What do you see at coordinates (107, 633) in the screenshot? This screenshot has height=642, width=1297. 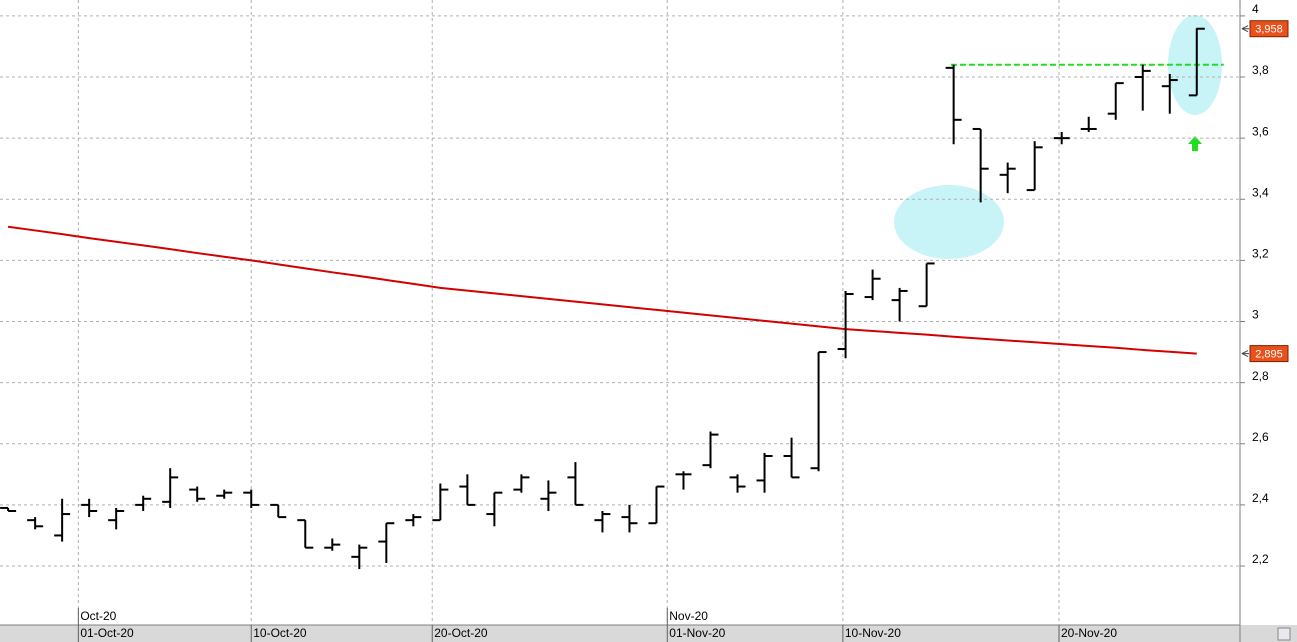 I see `x-tick-label: 01-Oct-20` at bounding box center [107, 633].